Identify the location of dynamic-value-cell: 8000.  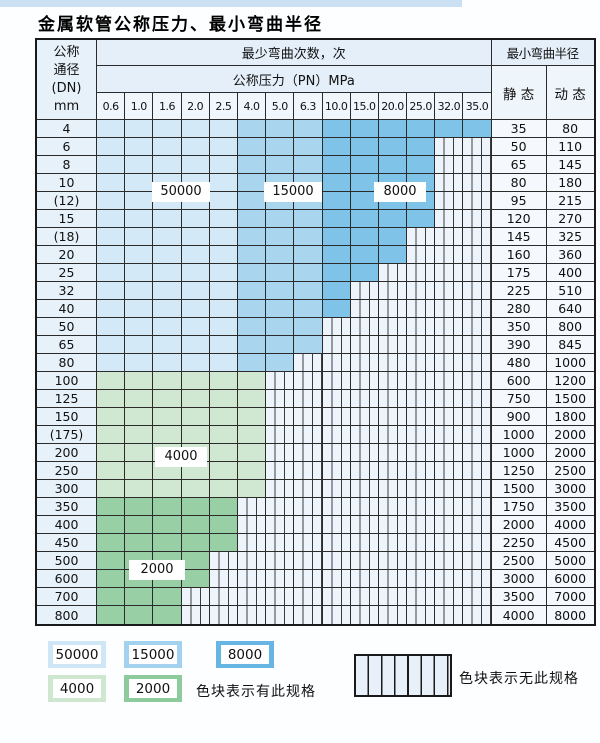
(570, 615).